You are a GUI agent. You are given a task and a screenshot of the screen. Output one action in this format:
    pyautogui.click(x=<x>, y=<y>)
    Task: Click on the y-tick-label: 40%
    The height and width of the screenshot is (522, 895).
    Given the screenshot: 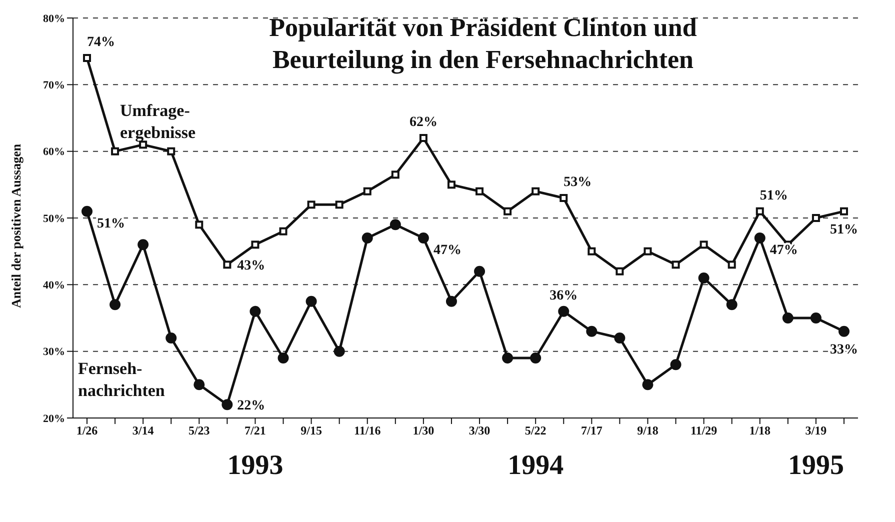 What is the action you would take?
    pyautogui.click(x=54, y=286)
    